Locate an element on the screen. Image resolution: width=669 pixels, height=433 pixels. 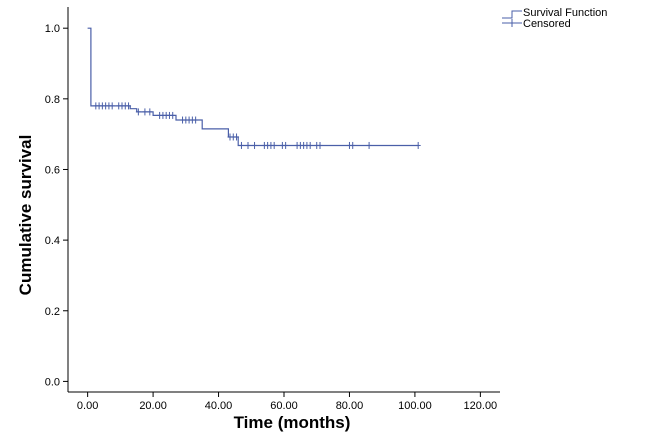
x-tick-label: 0.00 is located at coordinates (87, 406).